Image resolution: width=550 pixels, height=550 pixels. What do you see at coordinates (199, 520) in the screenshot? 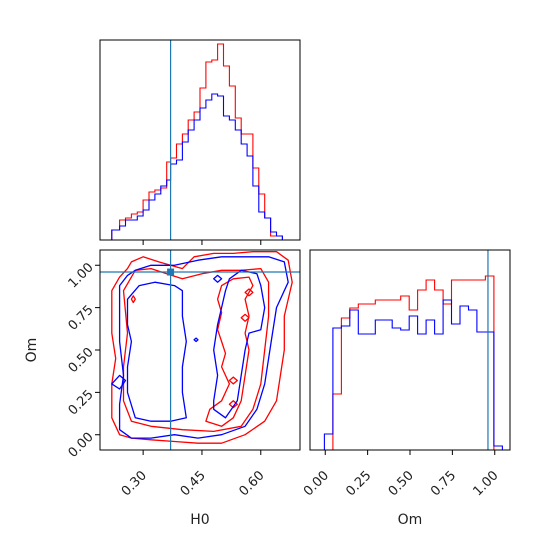
I see `x-axis-label-h0: H0` at bounding box center [199, 520].